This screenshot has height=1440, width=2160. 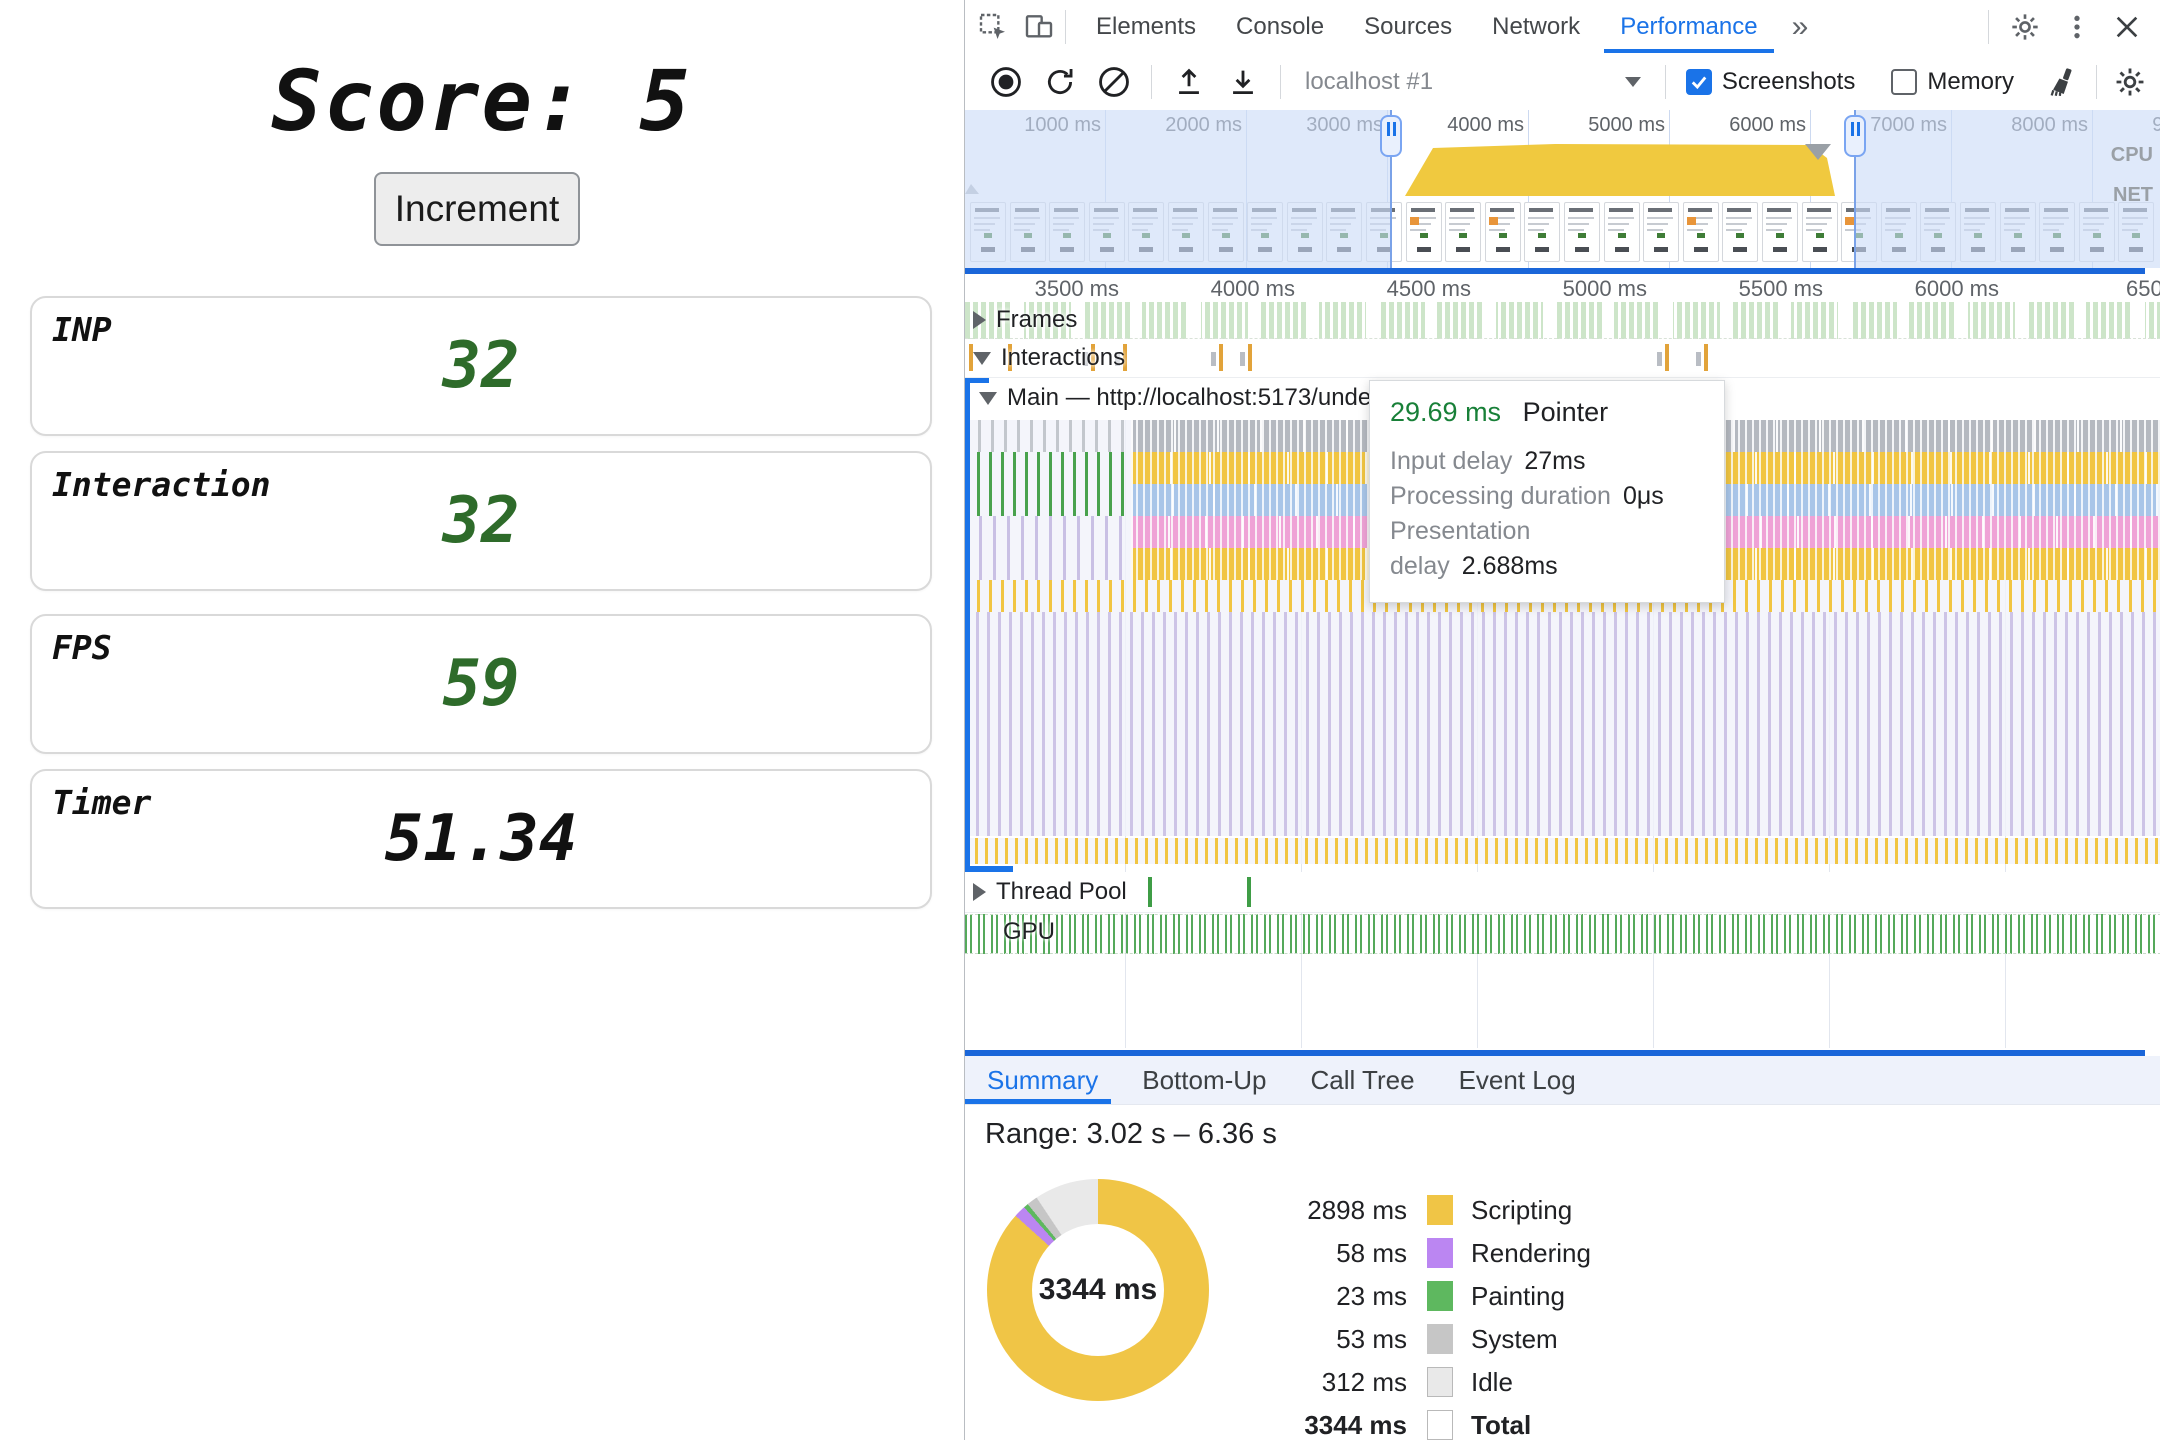 I want to click on panel-divider-bar, so click(x=1555, y=1053).